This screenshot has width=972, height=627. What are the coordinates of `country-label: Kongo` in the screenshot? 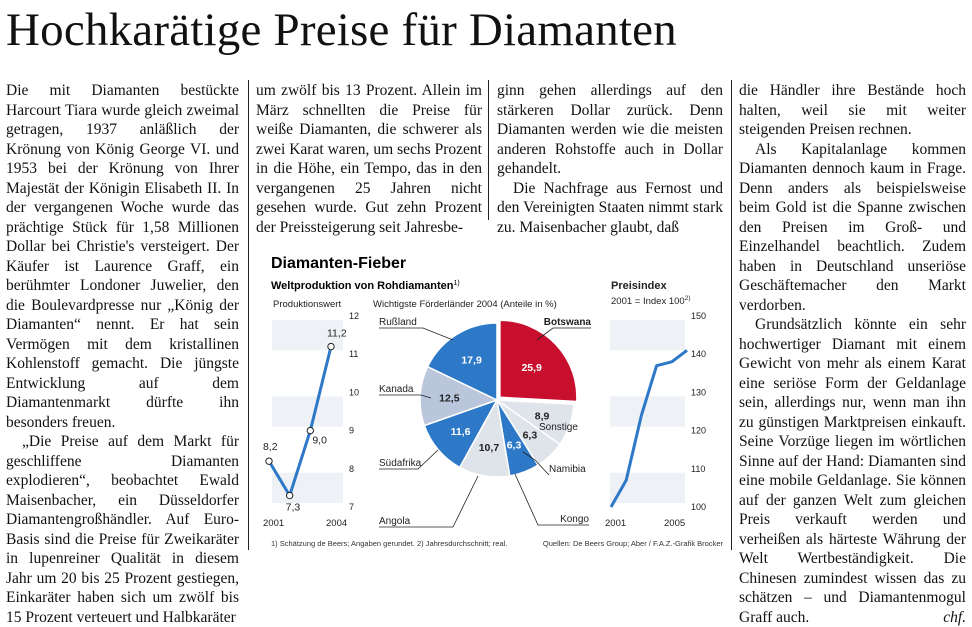 It's located at (574, 519).